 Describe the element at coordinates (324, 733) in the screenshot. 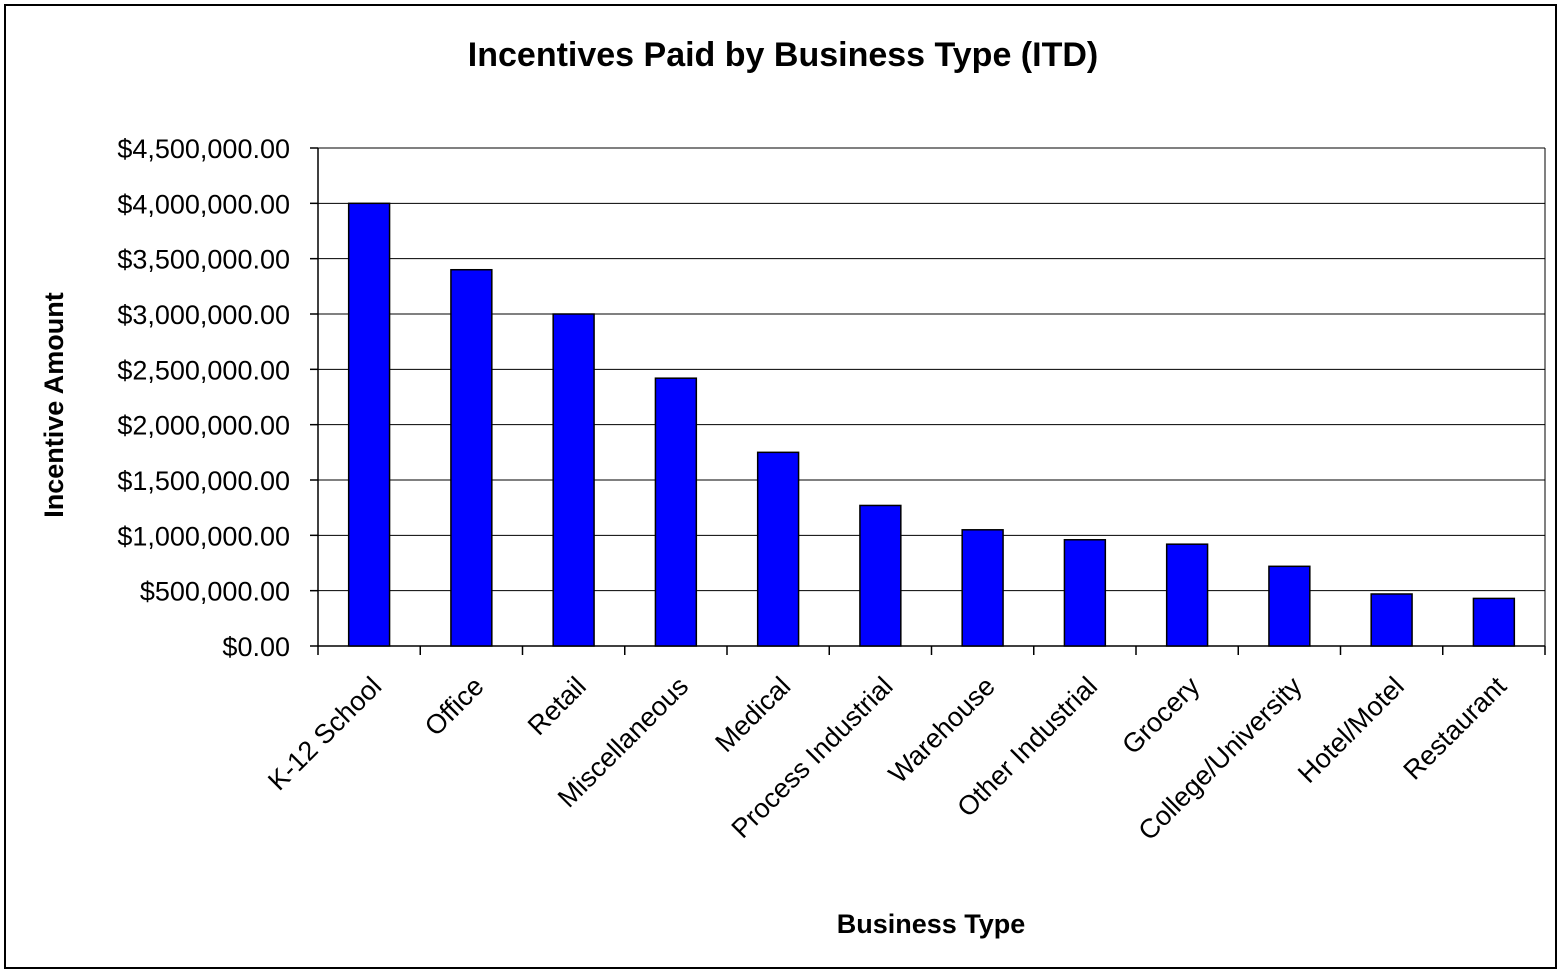

I see `x-tick-label: K-12 School` at that location.